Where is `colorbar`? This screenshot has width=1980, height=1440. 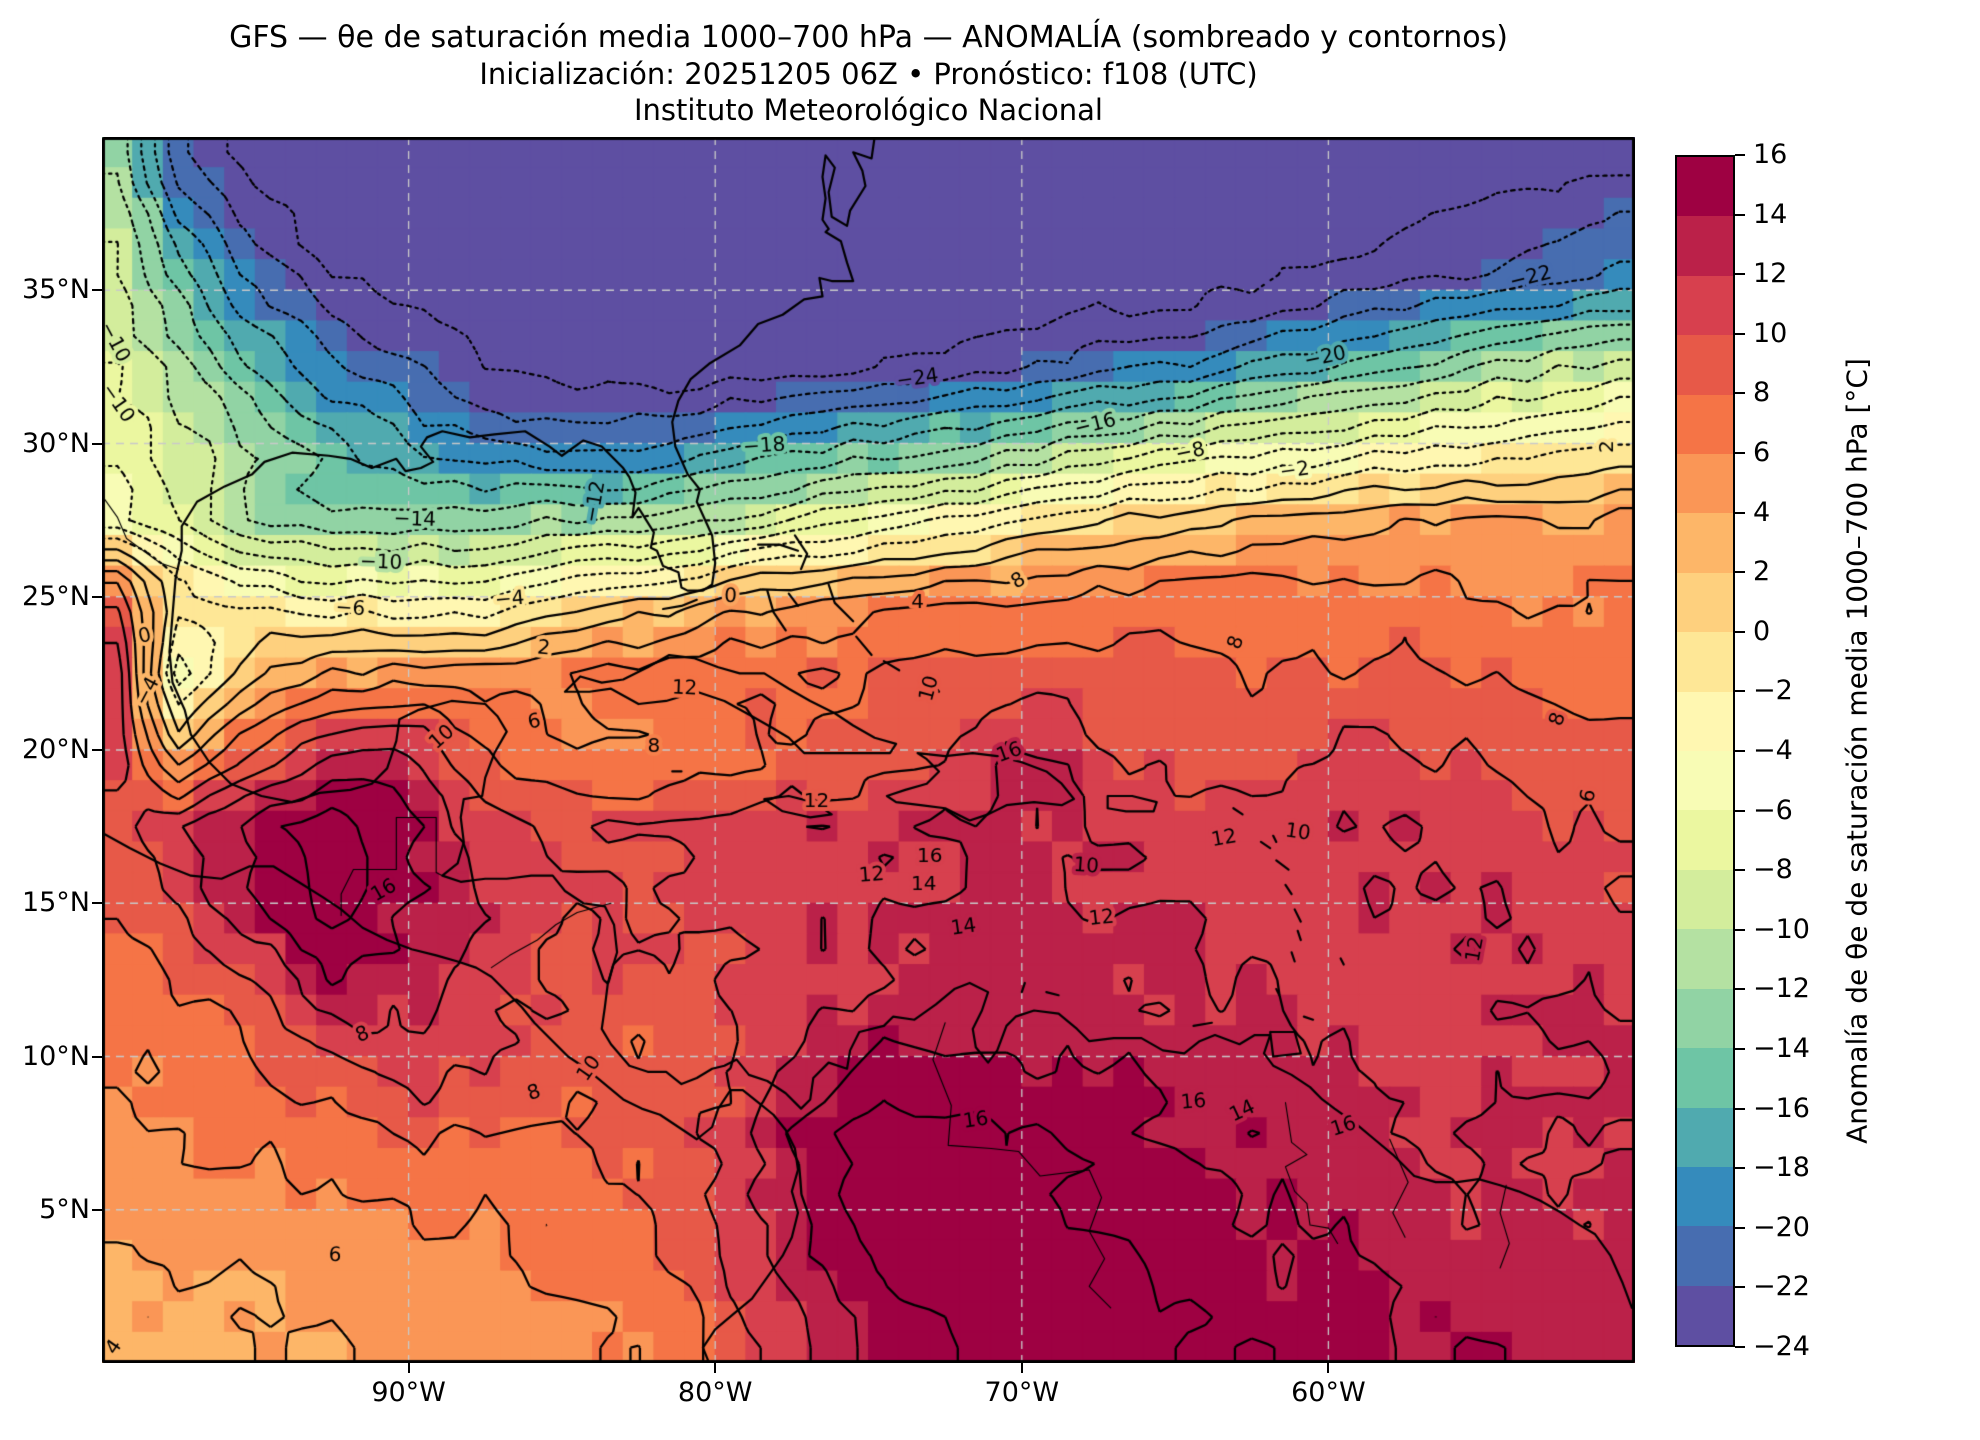 colorbar is located at coordinates (1705, 751).